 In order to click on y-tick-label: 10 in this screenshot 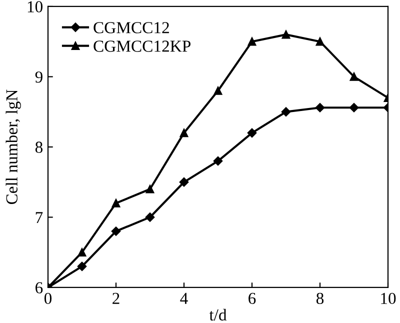, I will do `click(35, 6)`.